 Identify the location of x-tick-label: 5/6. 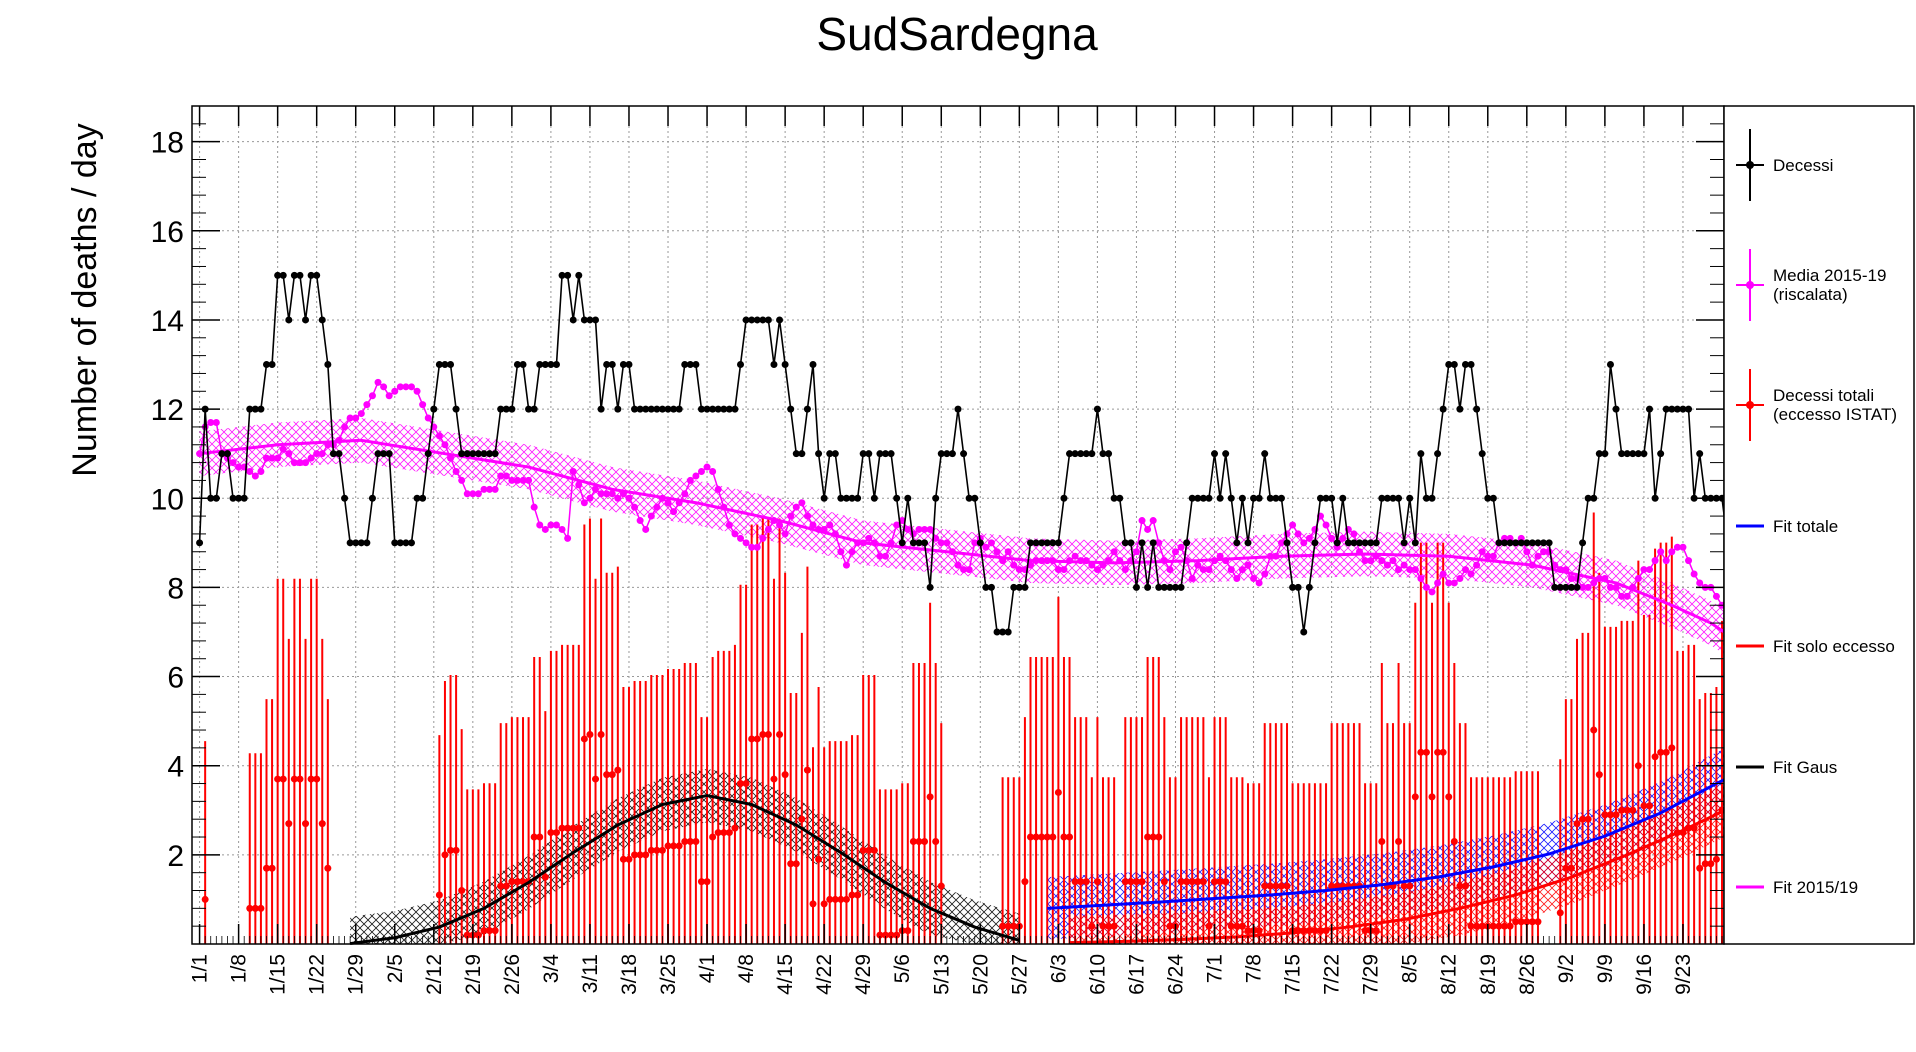
(902, 968).